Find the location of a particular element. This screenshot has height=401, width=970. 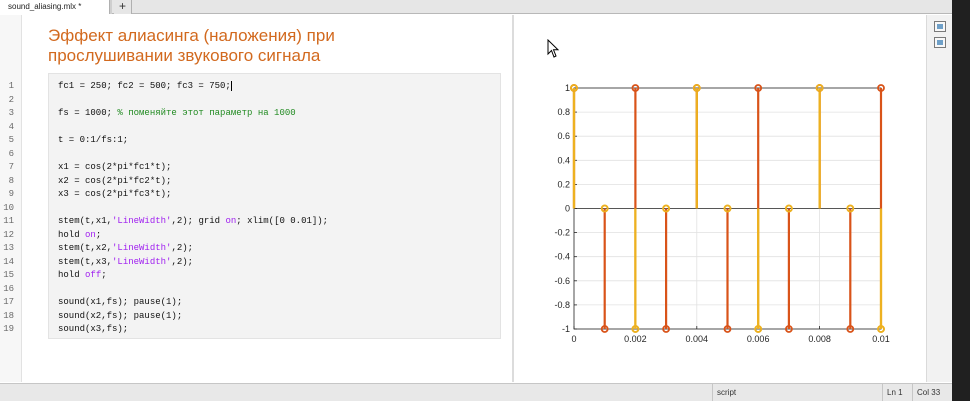

code-line: 5 t = 0:1/fs:1; is located at coordinates (256, 140).